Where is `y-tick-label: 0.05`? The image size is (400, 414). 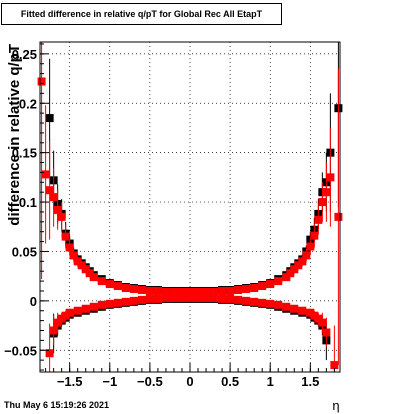
y-tick-label: 0.05 is located at coordinates (24, 251).